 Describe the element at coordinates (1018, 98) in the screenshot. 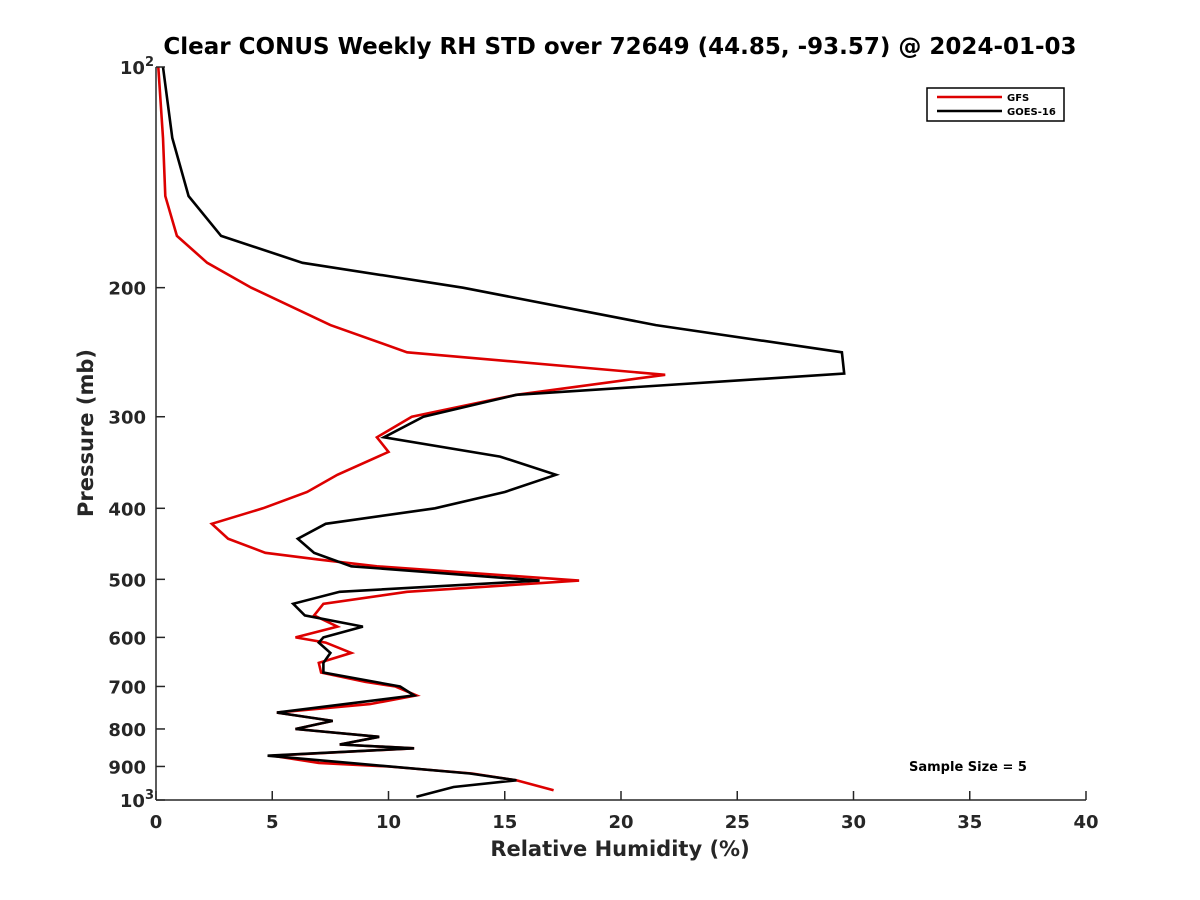

I see `legend-entry: GFS` at that location.